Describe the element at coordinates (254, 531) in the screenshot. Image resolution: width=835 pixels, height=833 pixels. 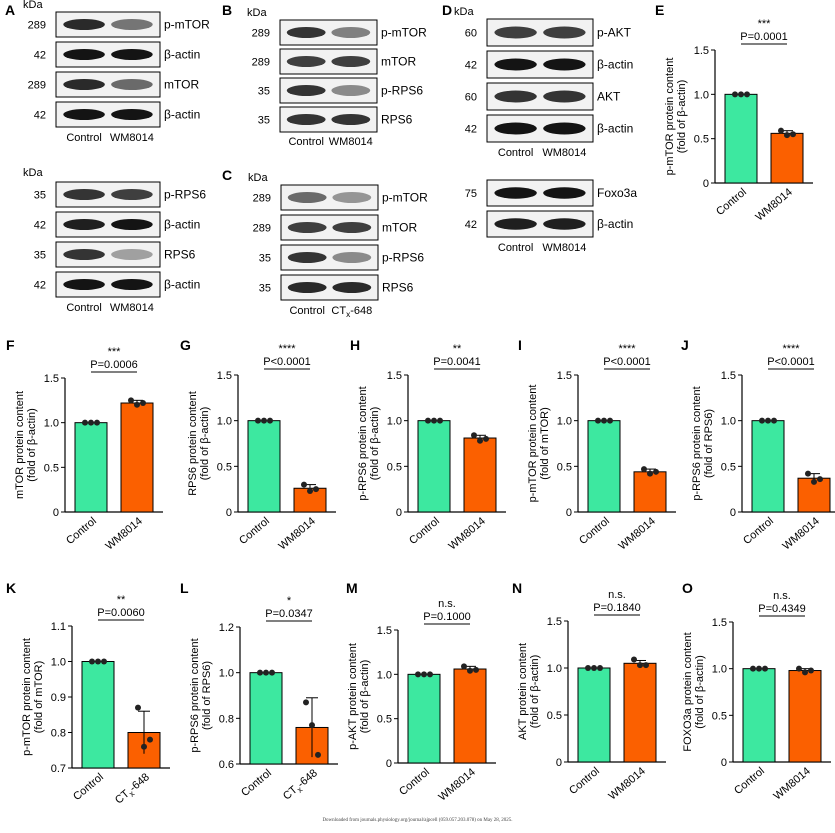
I see `x-category-label: Control` at that location.